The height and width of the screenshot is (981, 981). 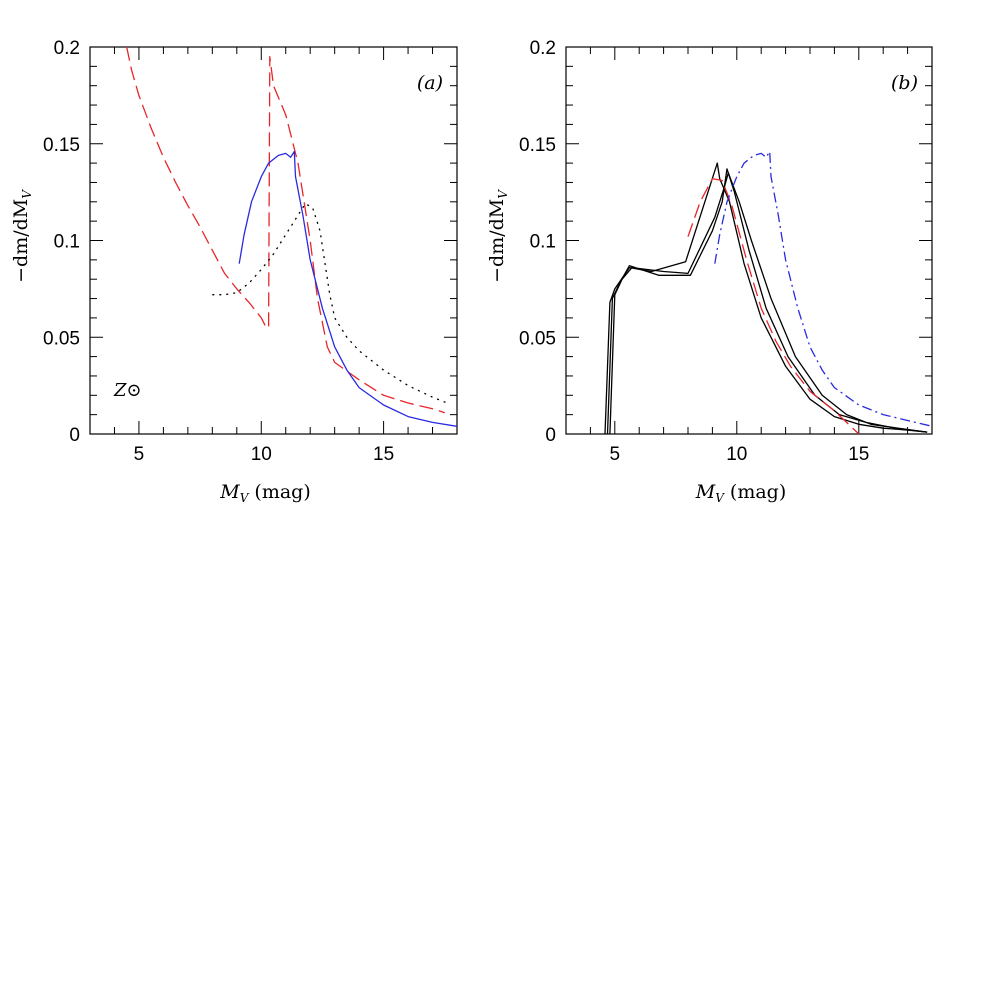 I want to click on metallicity-annotation: Z⊙, so click(x=127, y=390).